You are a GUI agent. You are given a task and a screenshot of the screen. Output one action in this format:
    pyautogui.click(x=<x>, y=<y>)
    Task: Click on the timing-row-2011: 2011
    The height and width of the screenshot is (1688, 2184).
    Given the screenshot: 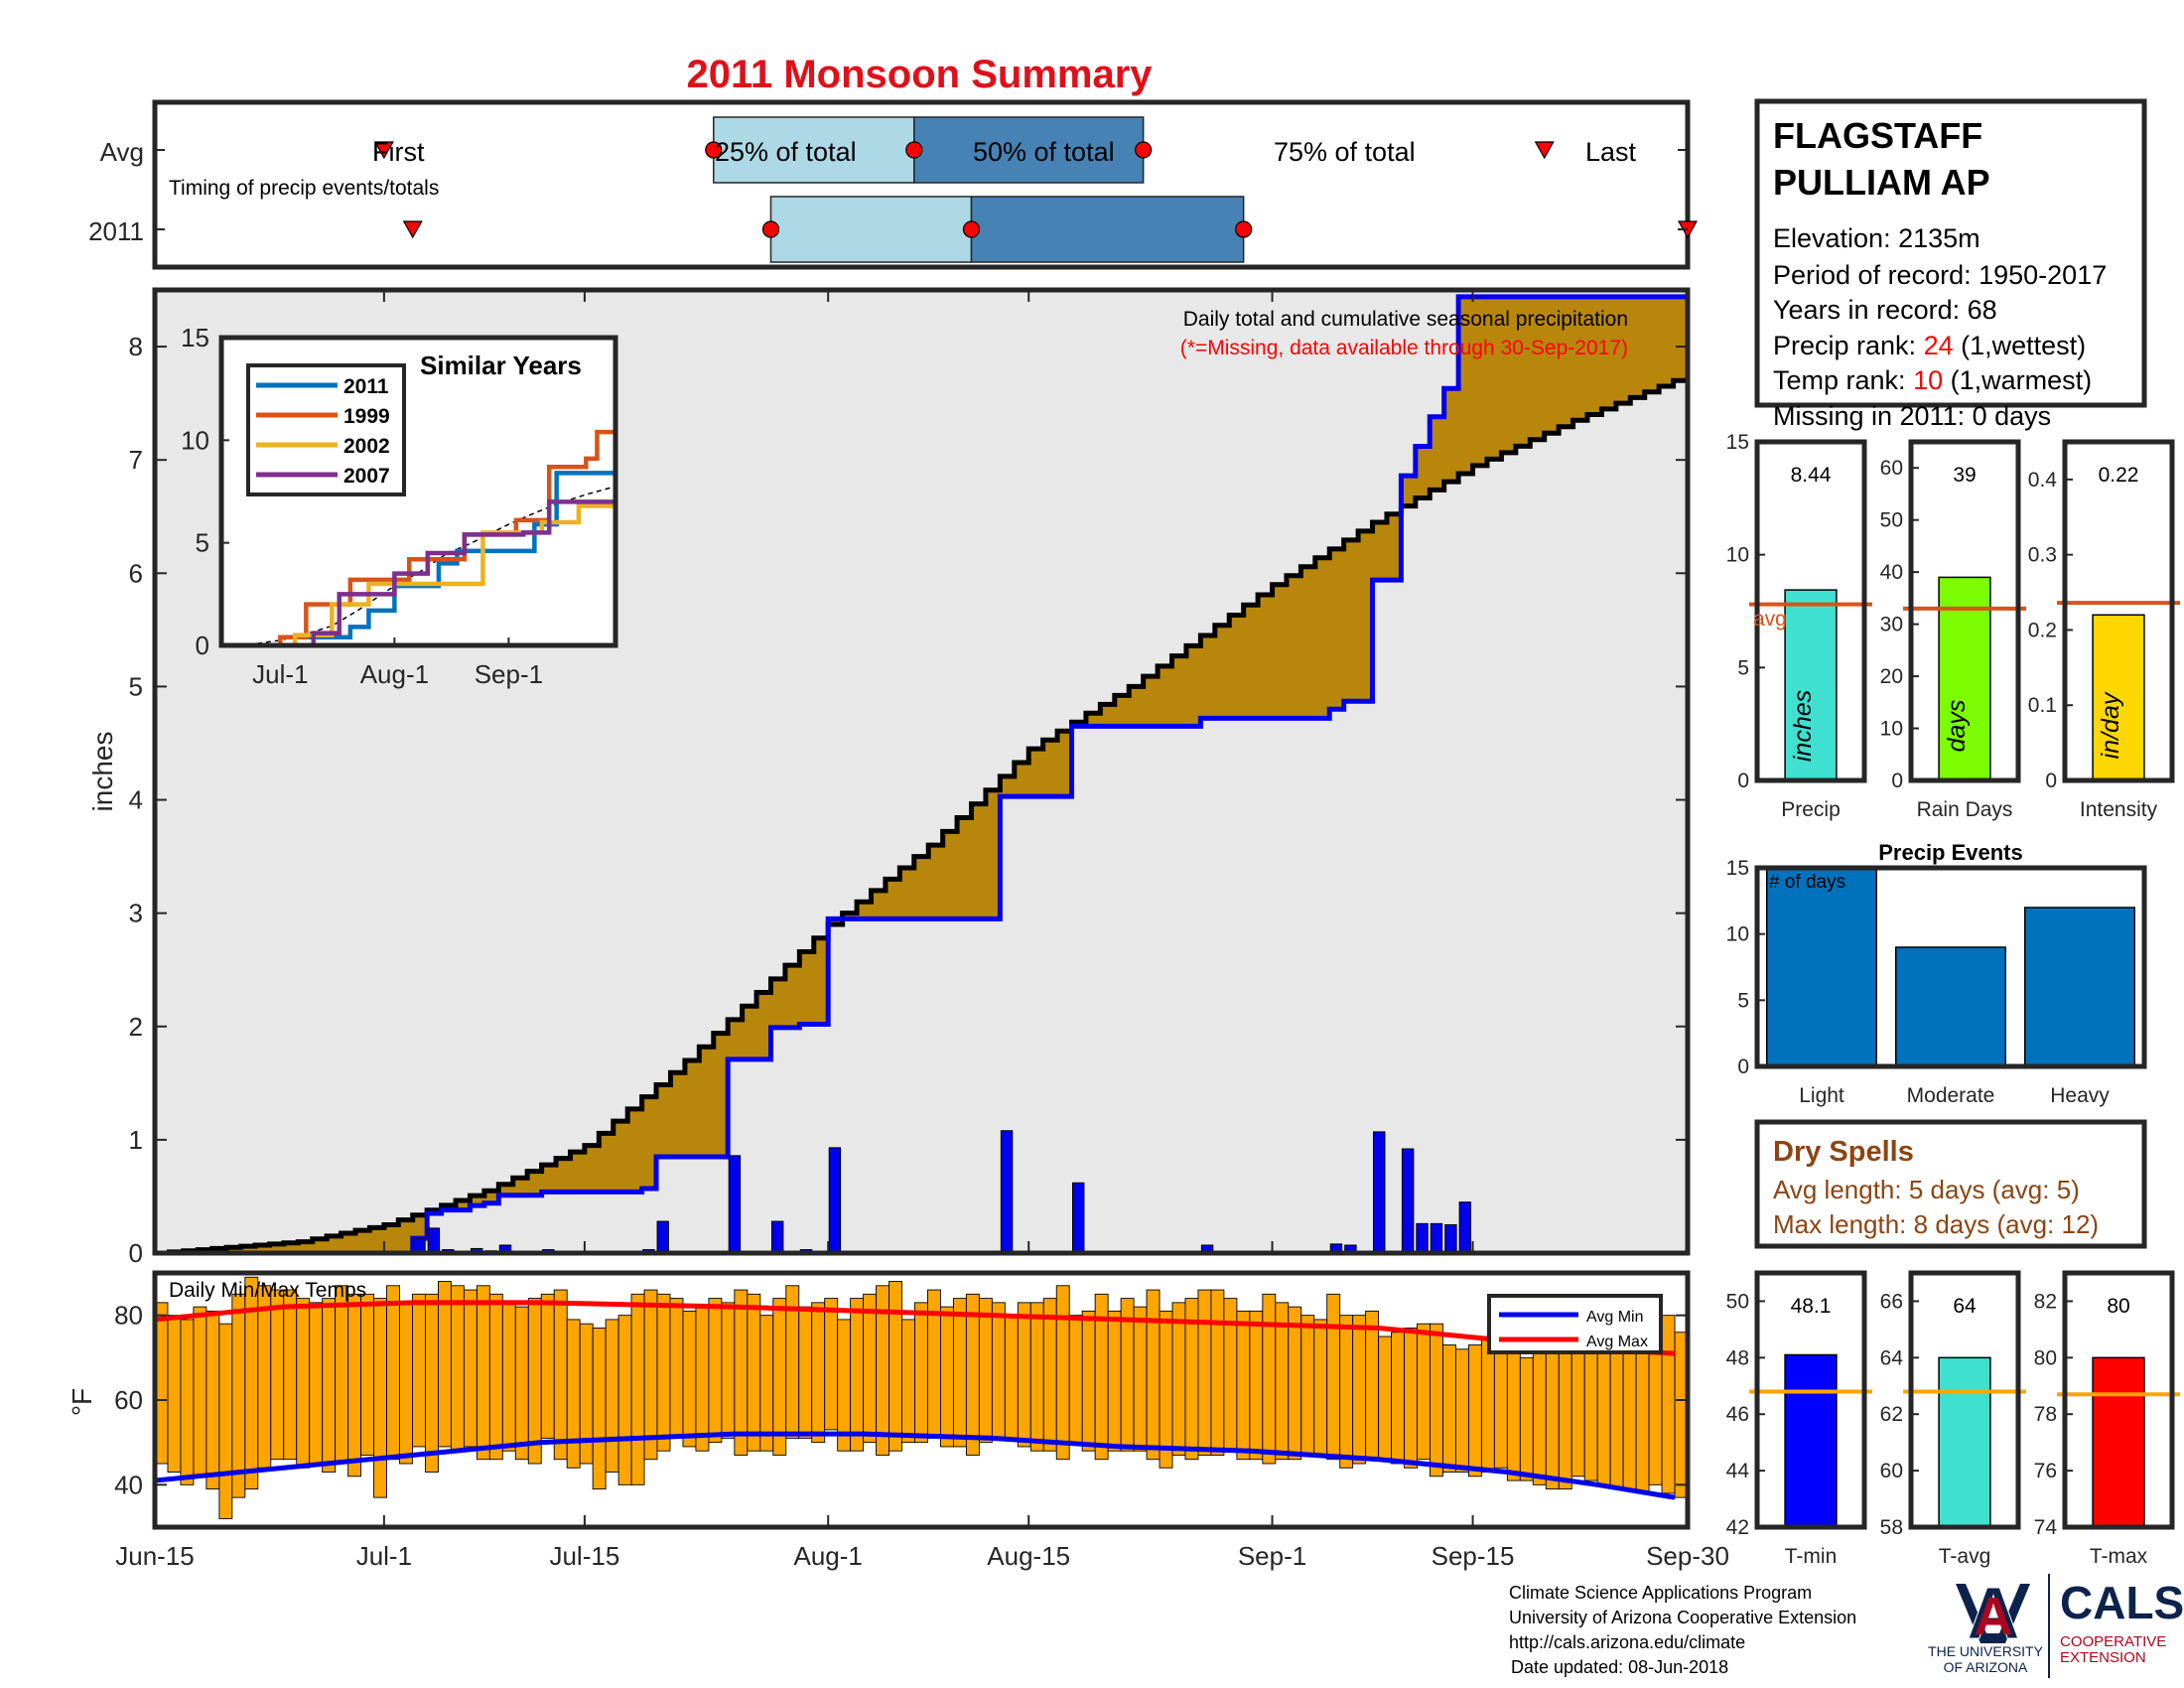 What is the action you would take?
    pyautogui.click(x=116, y=231)
    